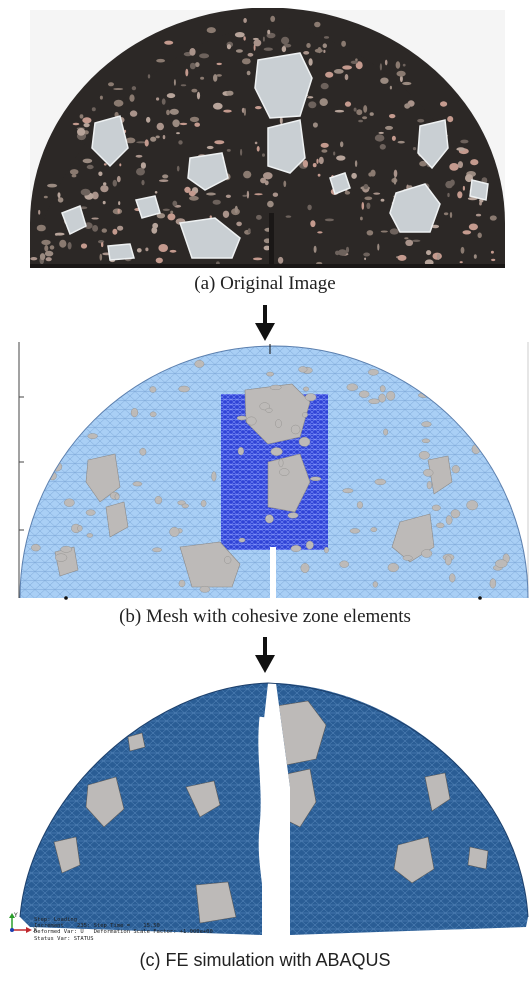 This screenshot has width=530, height=981. Describe the element at coordinates (15, 915) in the screenshot. I see `triad-y-label: Y` at that location.